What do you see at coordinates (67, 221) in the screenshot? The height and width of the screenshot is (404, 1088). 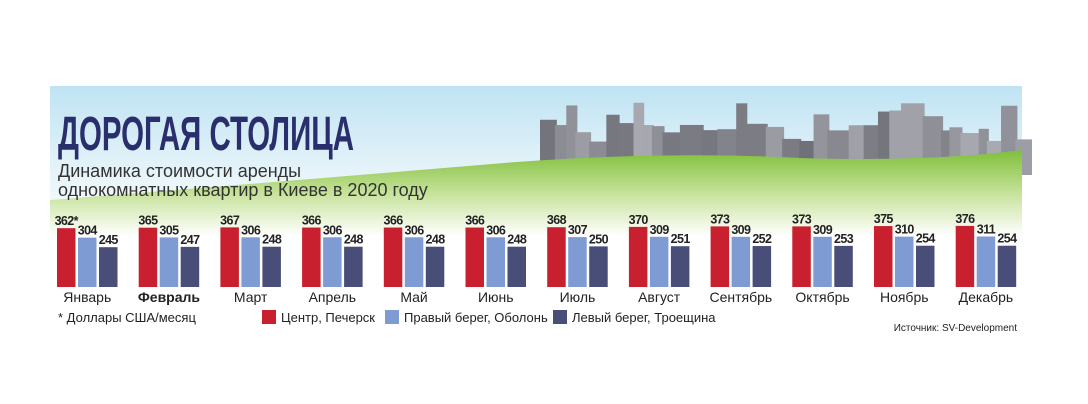 I see `value-label: 362*` at bounding box center [67, 221].